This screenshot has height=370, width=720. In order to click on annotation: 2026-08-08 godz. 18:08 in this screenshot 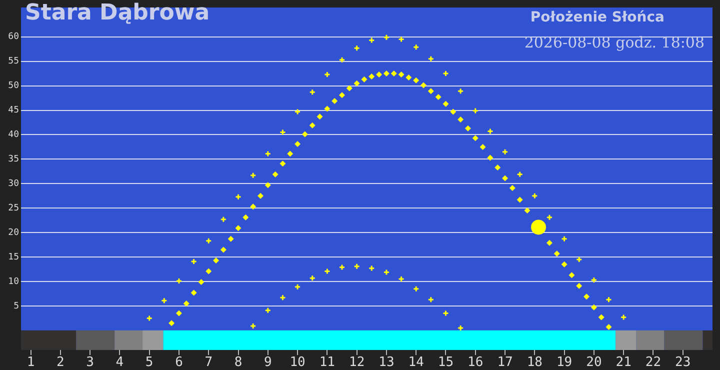, I will do `click(614, 42)`.